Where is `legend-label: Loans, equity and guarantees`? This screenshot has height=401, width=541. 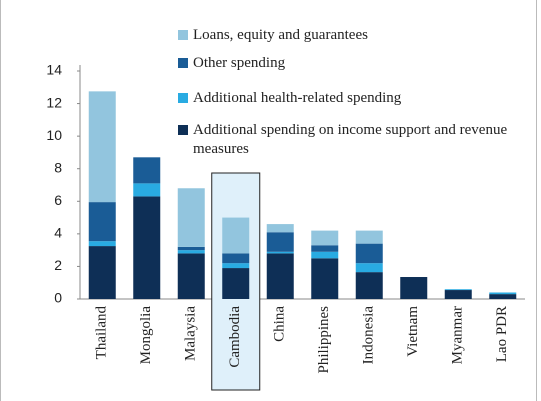 legend-label: Loans, equity and guarantees is located at coordinates (280, 35).